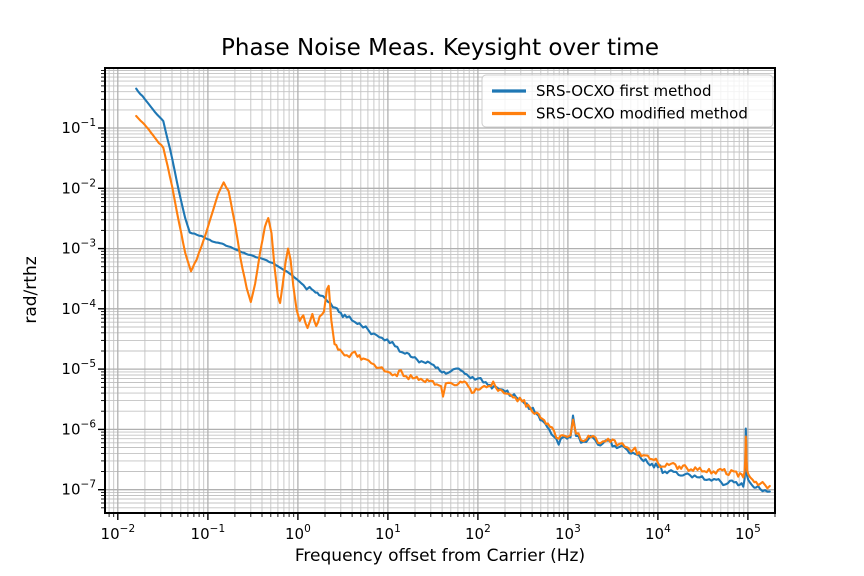 This screenshot has width=864, height=576. I want to click on x-axis-label: Frequency offset from Carrier (Hz), so click(440, 556).